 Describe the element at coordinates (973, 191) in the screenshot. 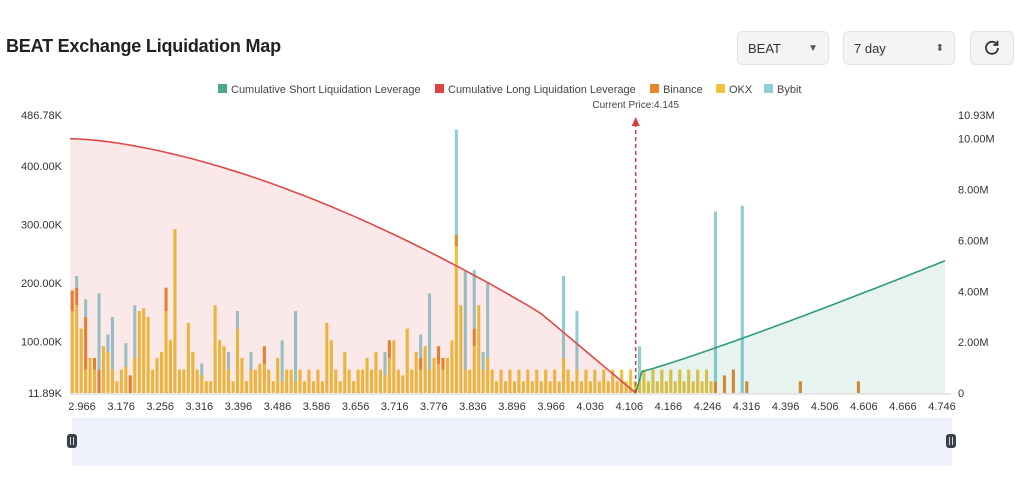

I see `y-right-tick-label: 8.00M` at that location.